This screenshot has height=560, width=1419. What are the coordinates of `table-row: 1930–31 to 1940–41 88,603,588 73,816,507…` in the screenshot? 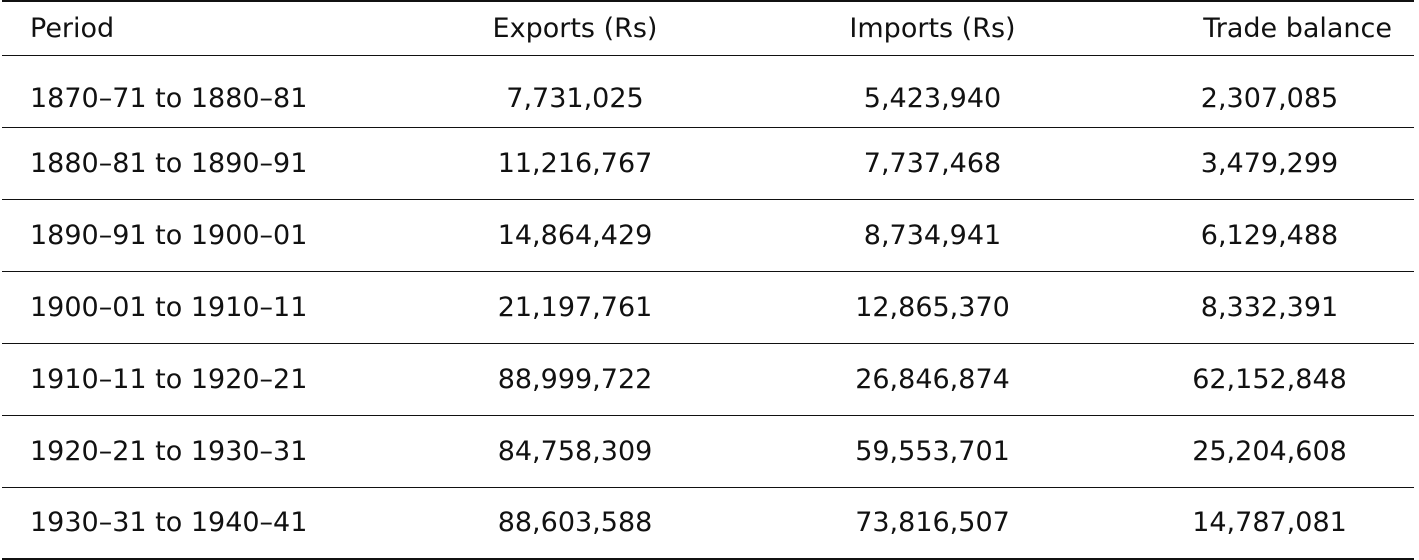 It's located at (708, 523).